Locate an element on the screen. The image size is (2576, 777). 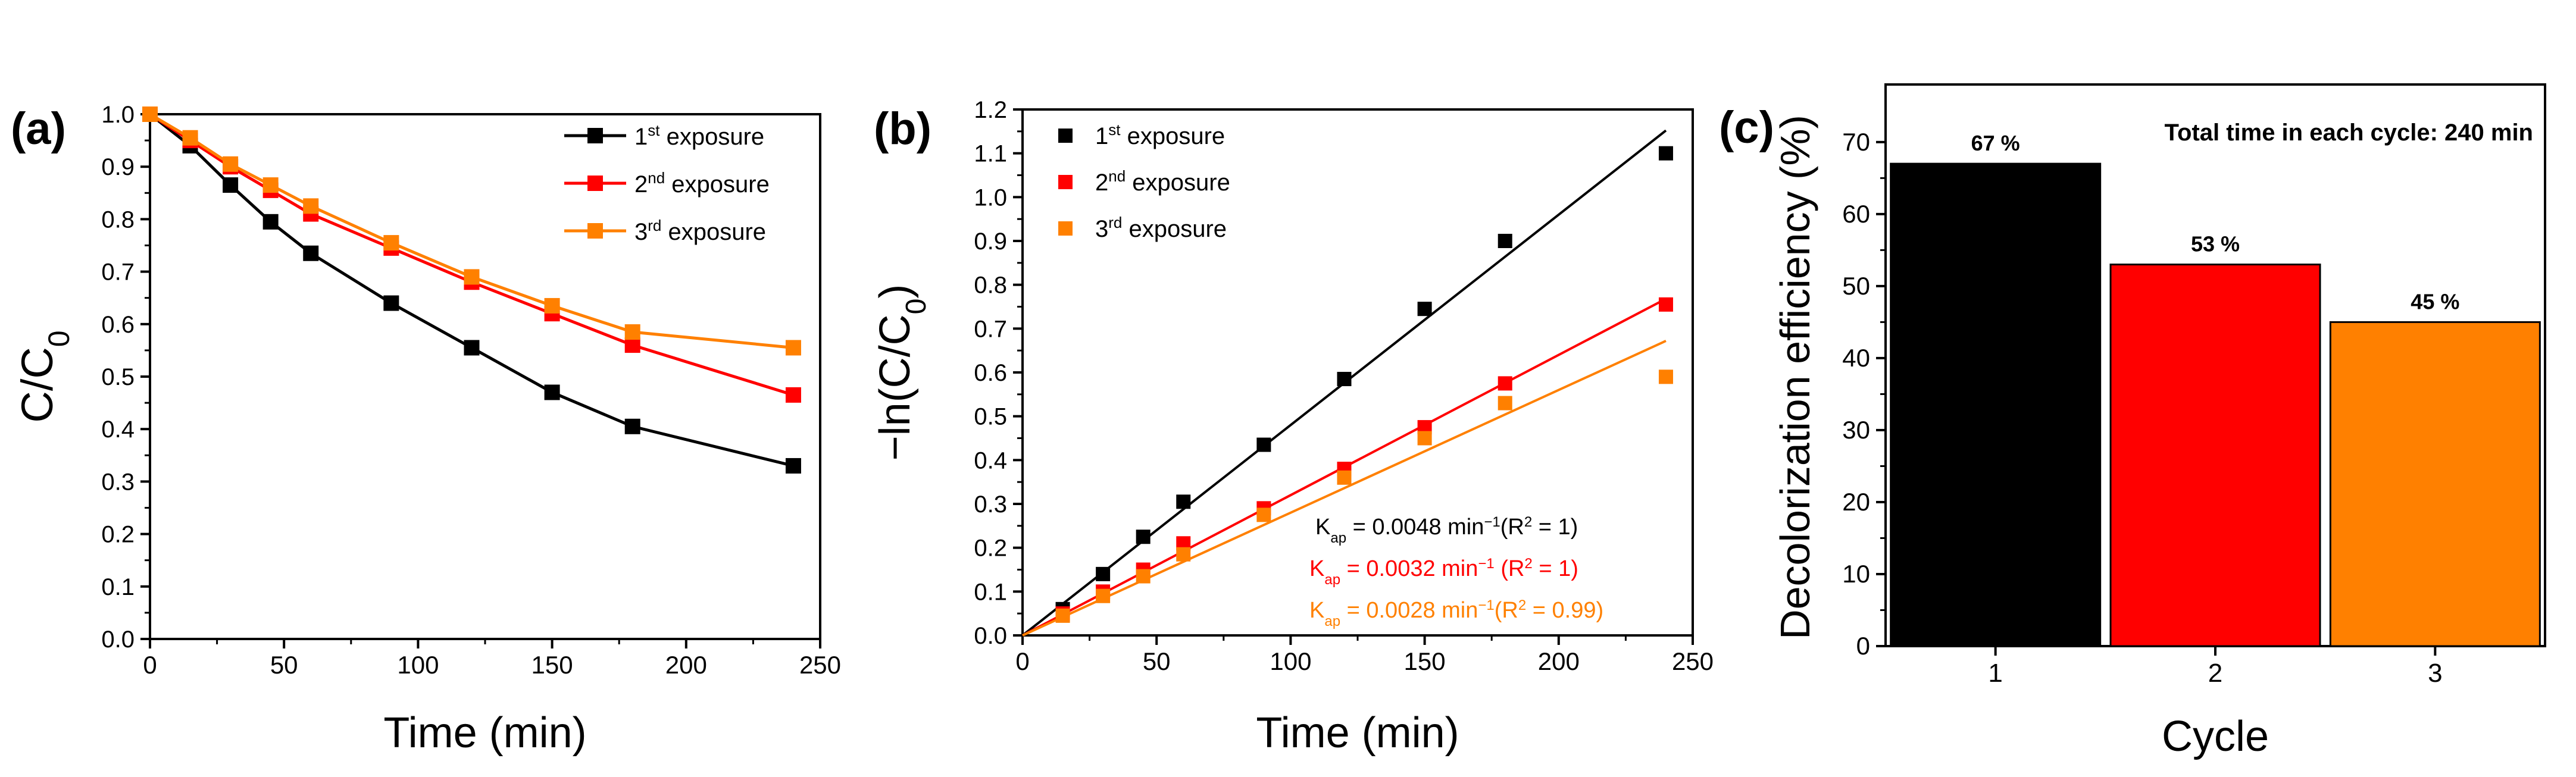
legend-number: 1 is located at coordinates (1101, 136).